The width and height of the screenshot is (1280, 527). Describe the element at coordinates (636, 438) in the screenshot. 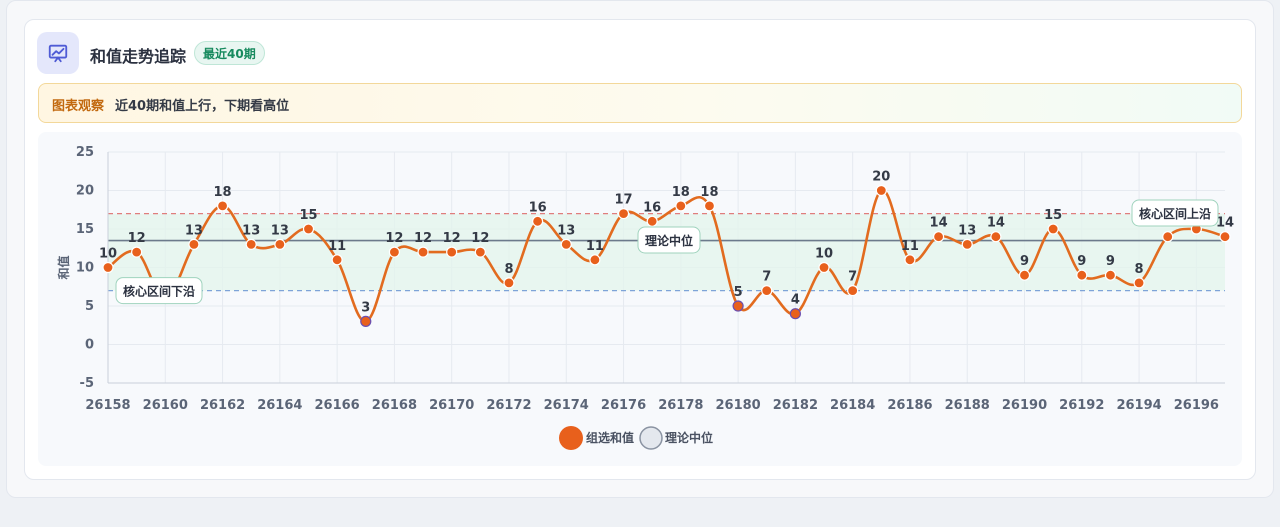

I see `legend: 组选和值 理论中位` at that location.